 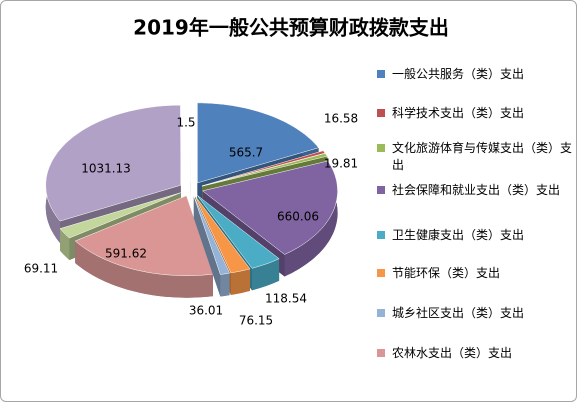 I want to click on legend-item: 城乡社区支出（类）支出, so click(x=474, y=313).